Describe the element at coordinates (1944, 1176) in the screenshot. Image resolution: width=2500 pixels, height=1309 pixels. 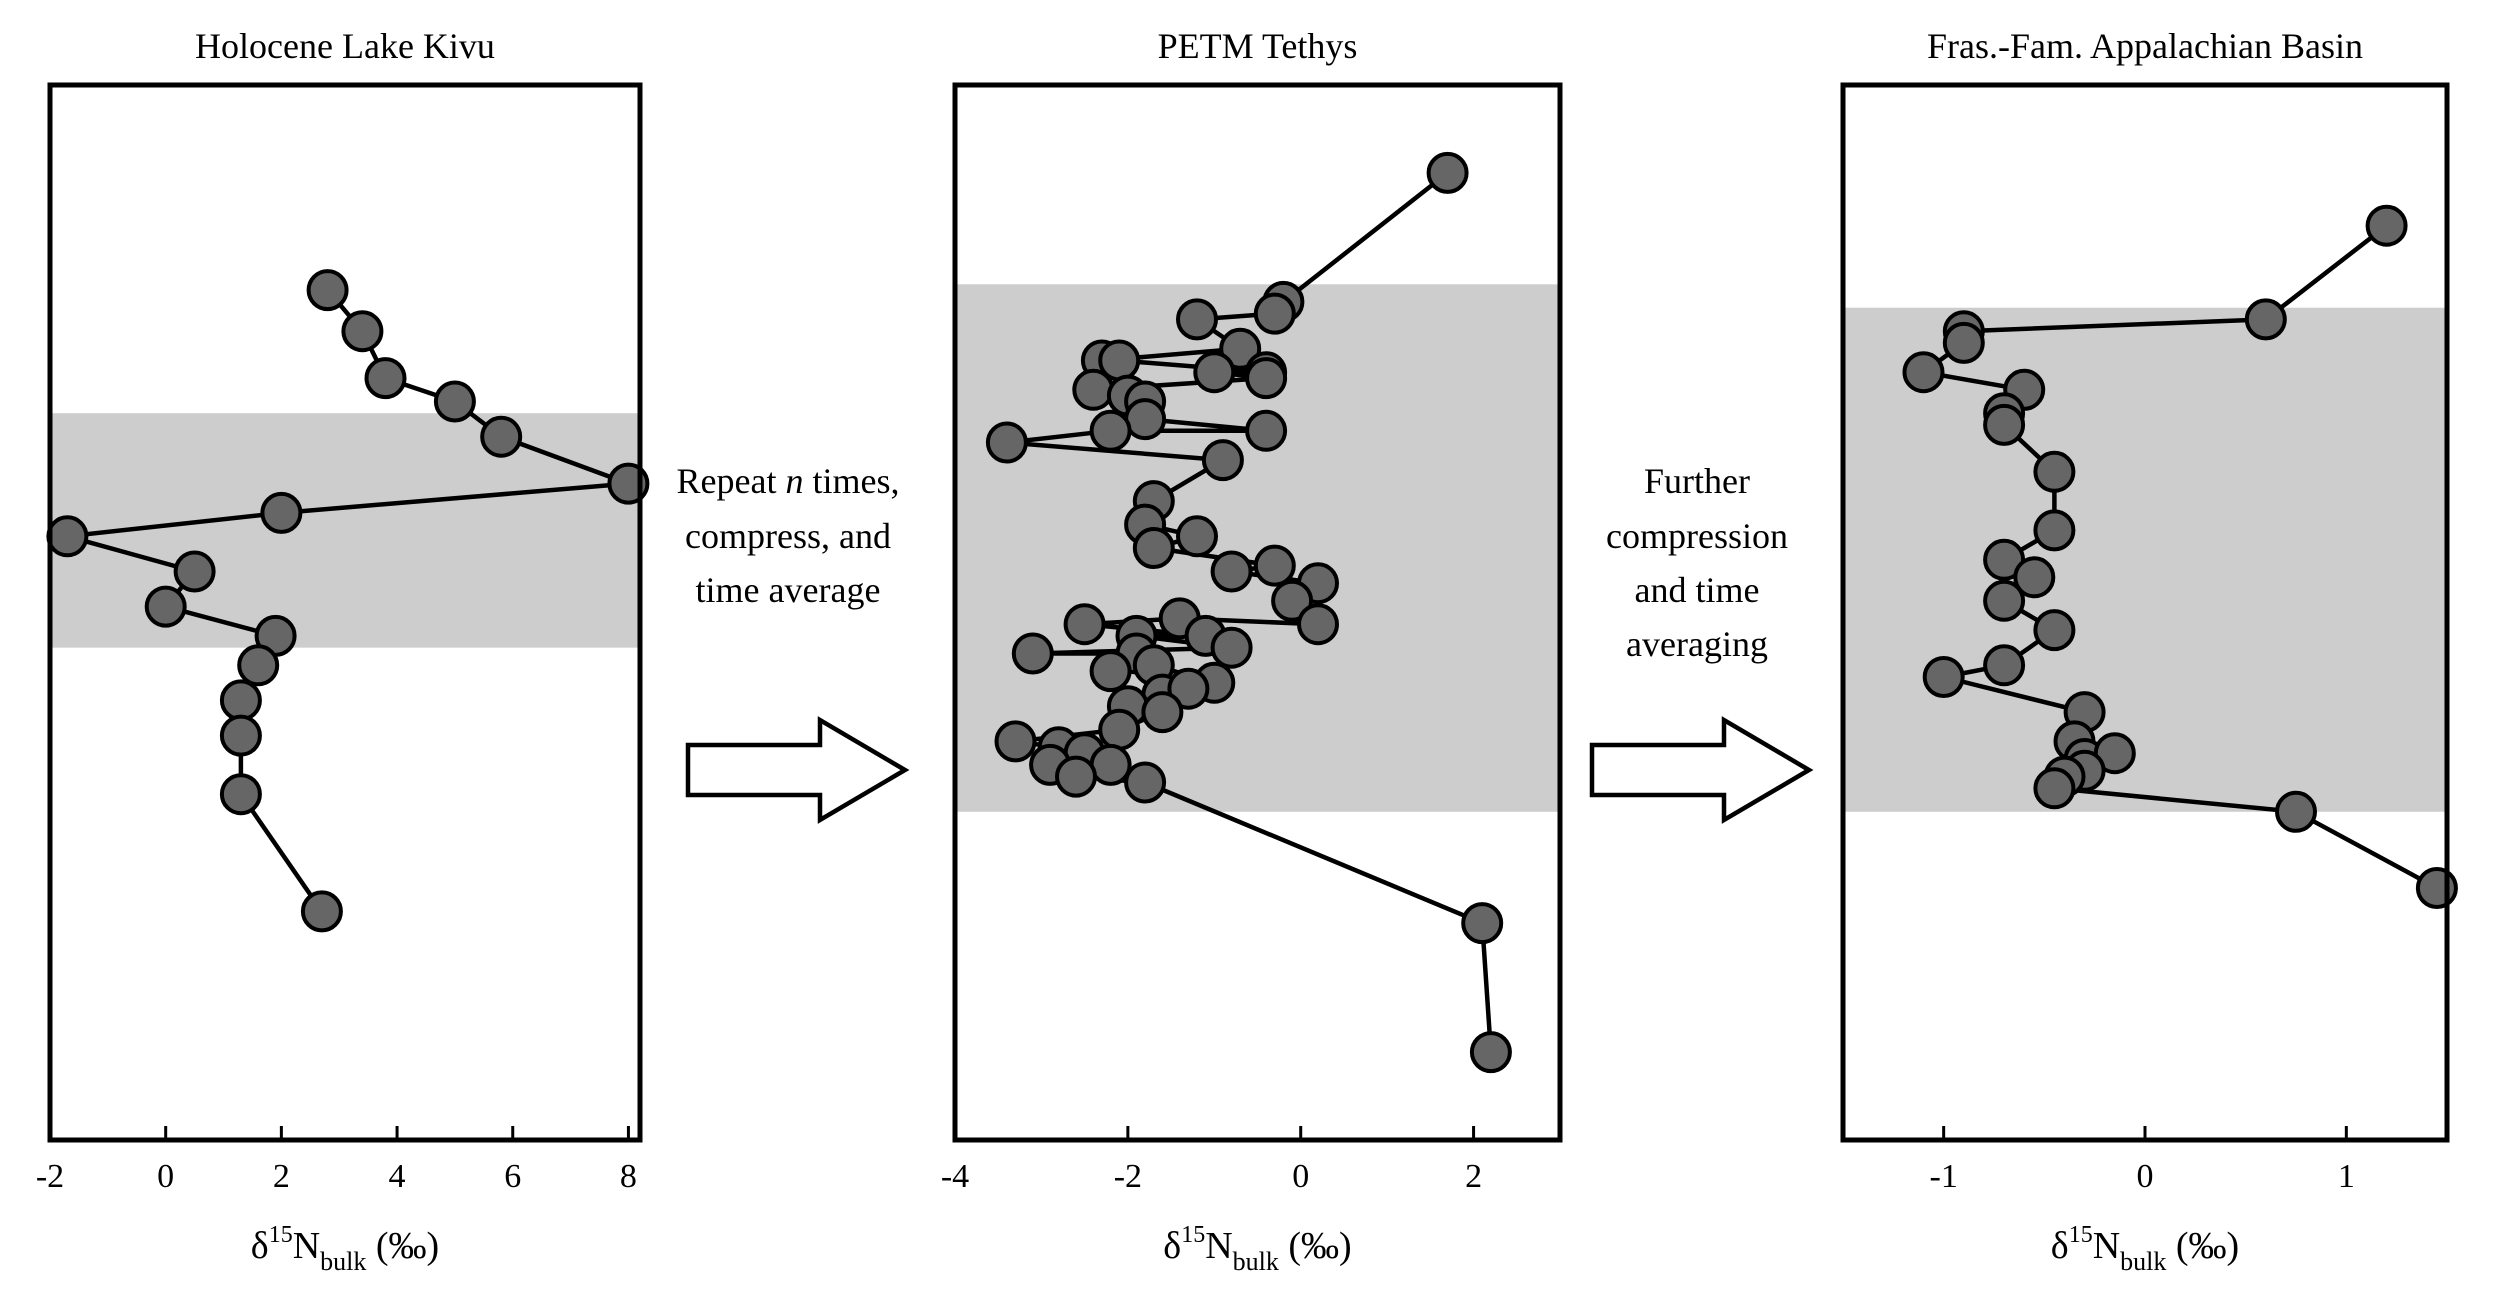
I see `x-tick-label: -1` at that location.